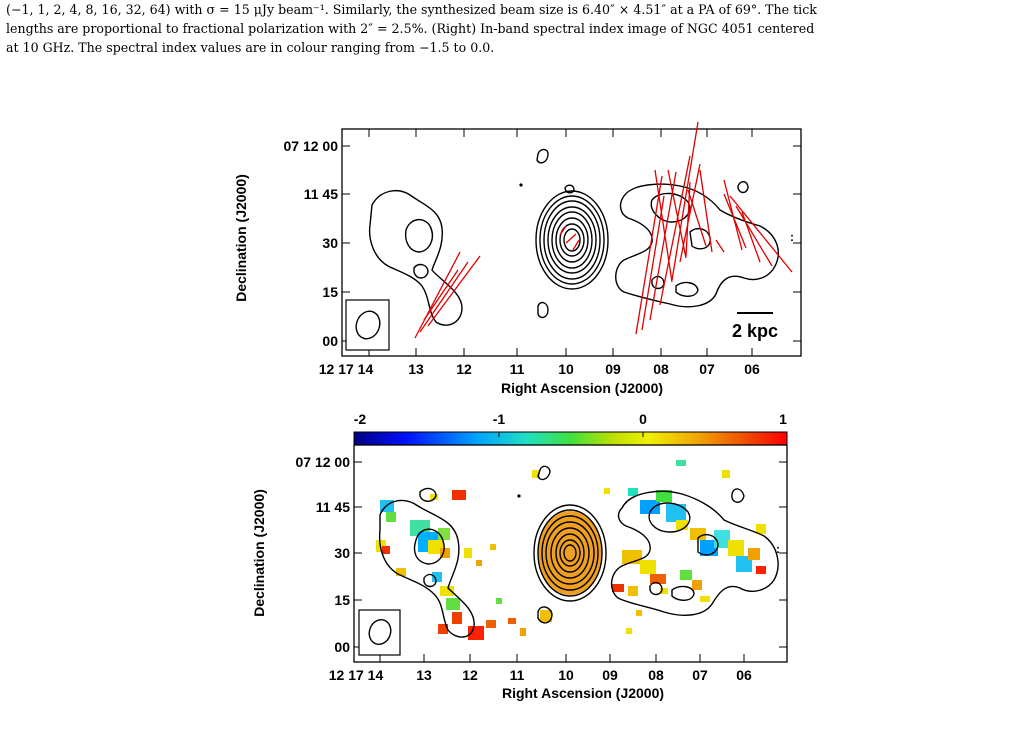  What do you see at coordinates (424, 675) in the screenshot?
I see `bottom-xtick-1: 13` at bounding box center [424, 675].